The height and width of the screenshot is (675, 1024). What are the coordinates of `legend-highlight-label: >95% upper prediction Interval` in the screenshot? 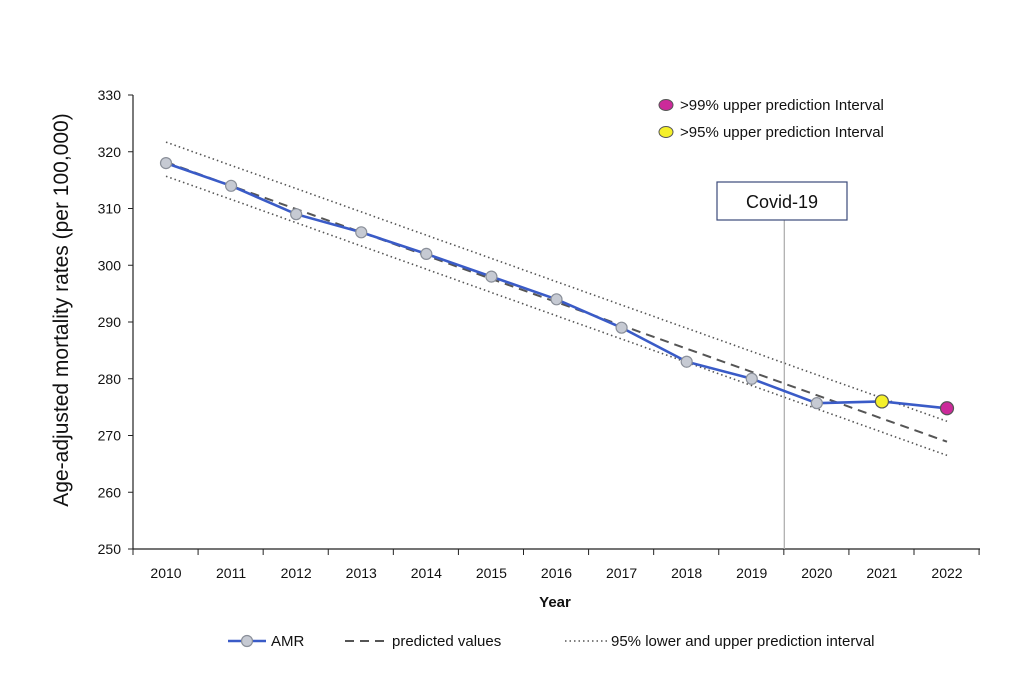 It's located at (782, 132).